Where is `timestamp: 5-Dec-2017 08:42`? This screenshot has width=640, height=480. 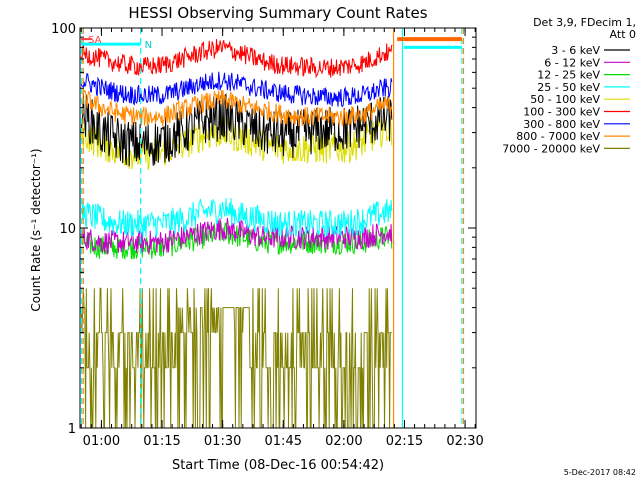
timestamp: 5-Dec-2017 08:42 is located at coordinates (600, 472).